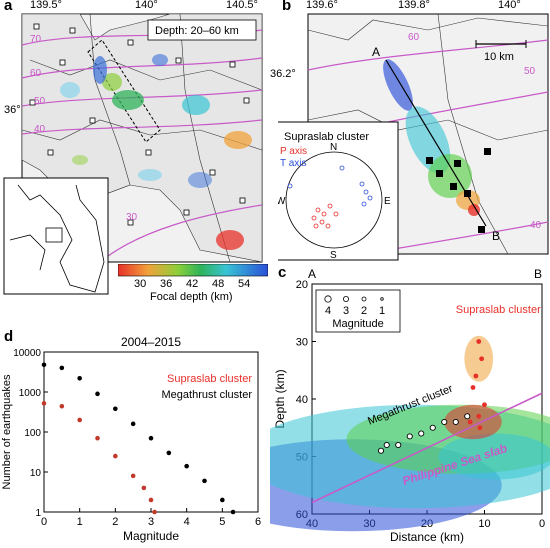 This screenshot has width=550, height=548. Describe the element at coordinates (458, 190) in the screenshot. I see `stations-b` at that location.